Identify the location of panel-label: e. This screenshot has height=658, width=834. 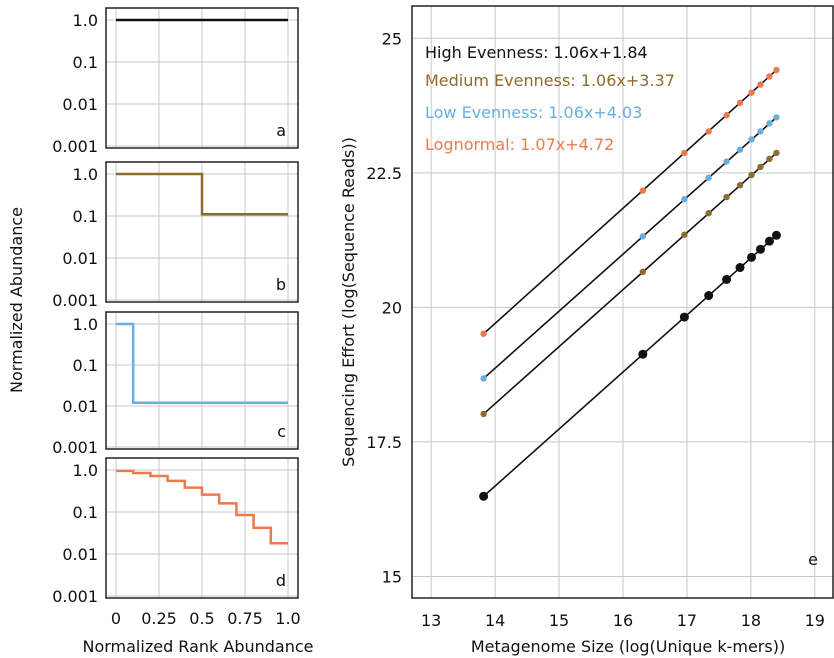
(813, 559).